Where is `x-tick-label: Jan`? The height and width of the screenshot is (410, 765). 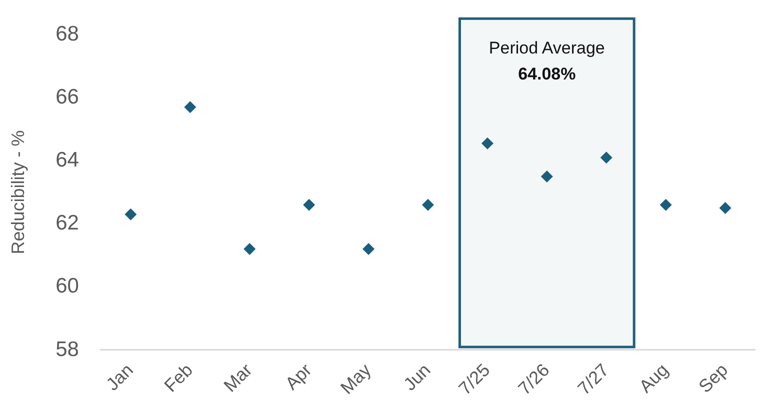 x-tick-label: Jan is located at coordinates (120, 377).